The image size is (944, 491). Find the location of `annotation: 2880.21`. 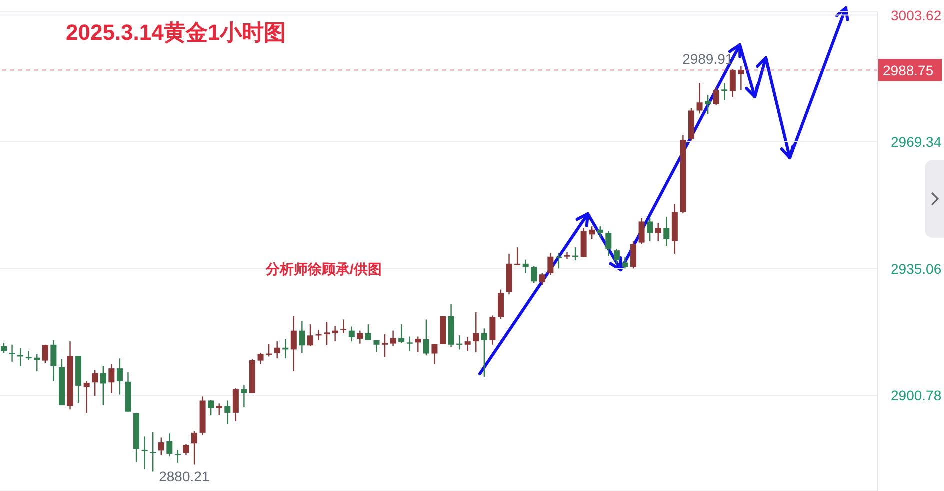

annotation: 2880.21 is located at coordinates (184, 476).